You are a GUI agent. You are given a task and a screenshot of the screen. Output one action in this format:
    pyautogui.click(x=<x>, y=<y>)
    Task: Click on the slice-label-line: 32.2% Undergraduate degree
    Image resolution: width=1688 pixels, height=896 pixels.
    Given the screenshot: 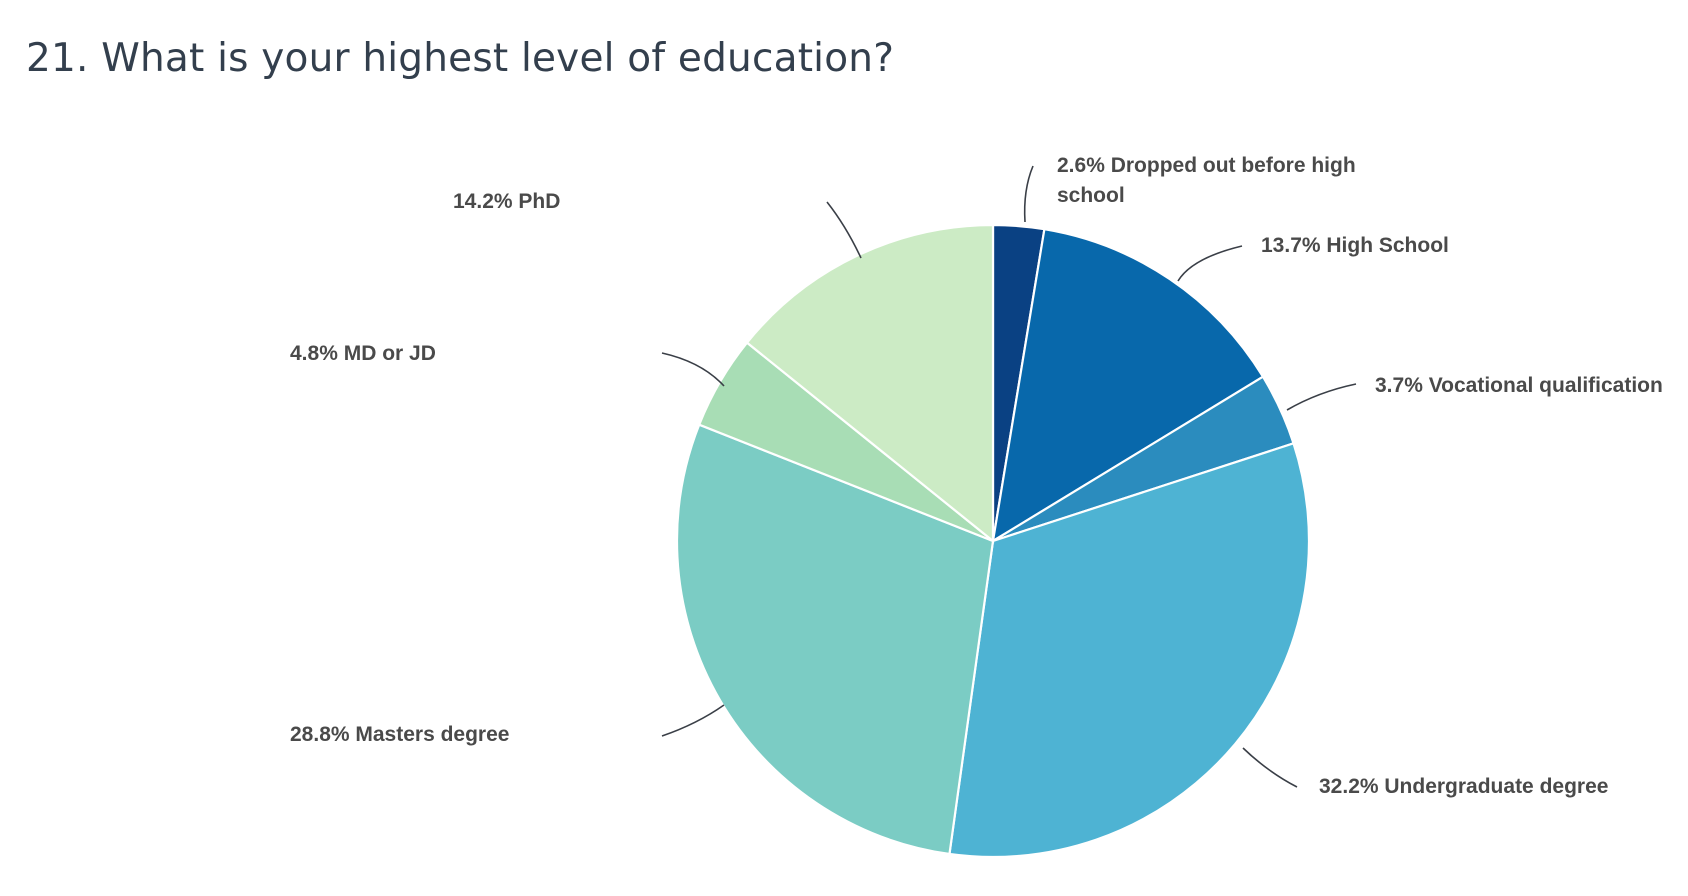 What is the action you would take?
    pyautogui.click(x=1463, y=786)
    